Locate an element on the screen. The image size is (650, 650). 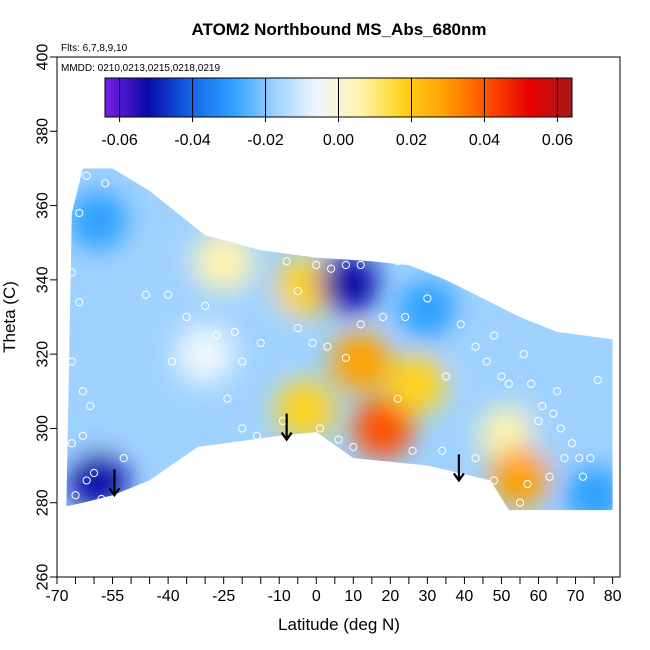
x-tick-label: 50 is located at coordinates (502, 596).